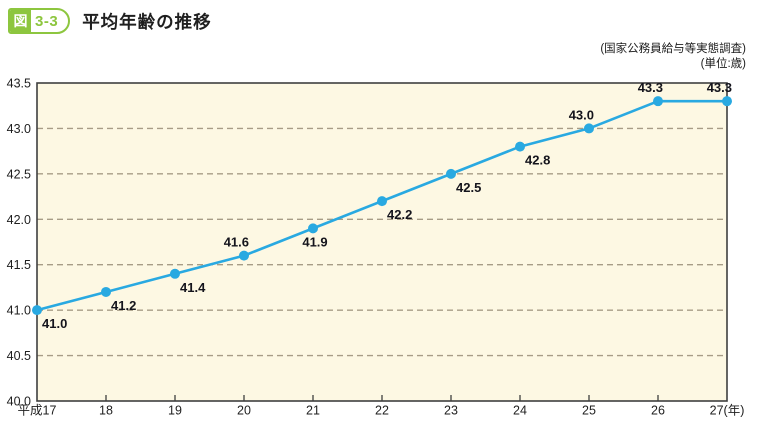 The height and width of the screenshot is (430, 760). Describe the element at coordinates (673, 49) in the screenshot. I see `source-note-line1: (国家公務員給与等実態調査)` at that location.